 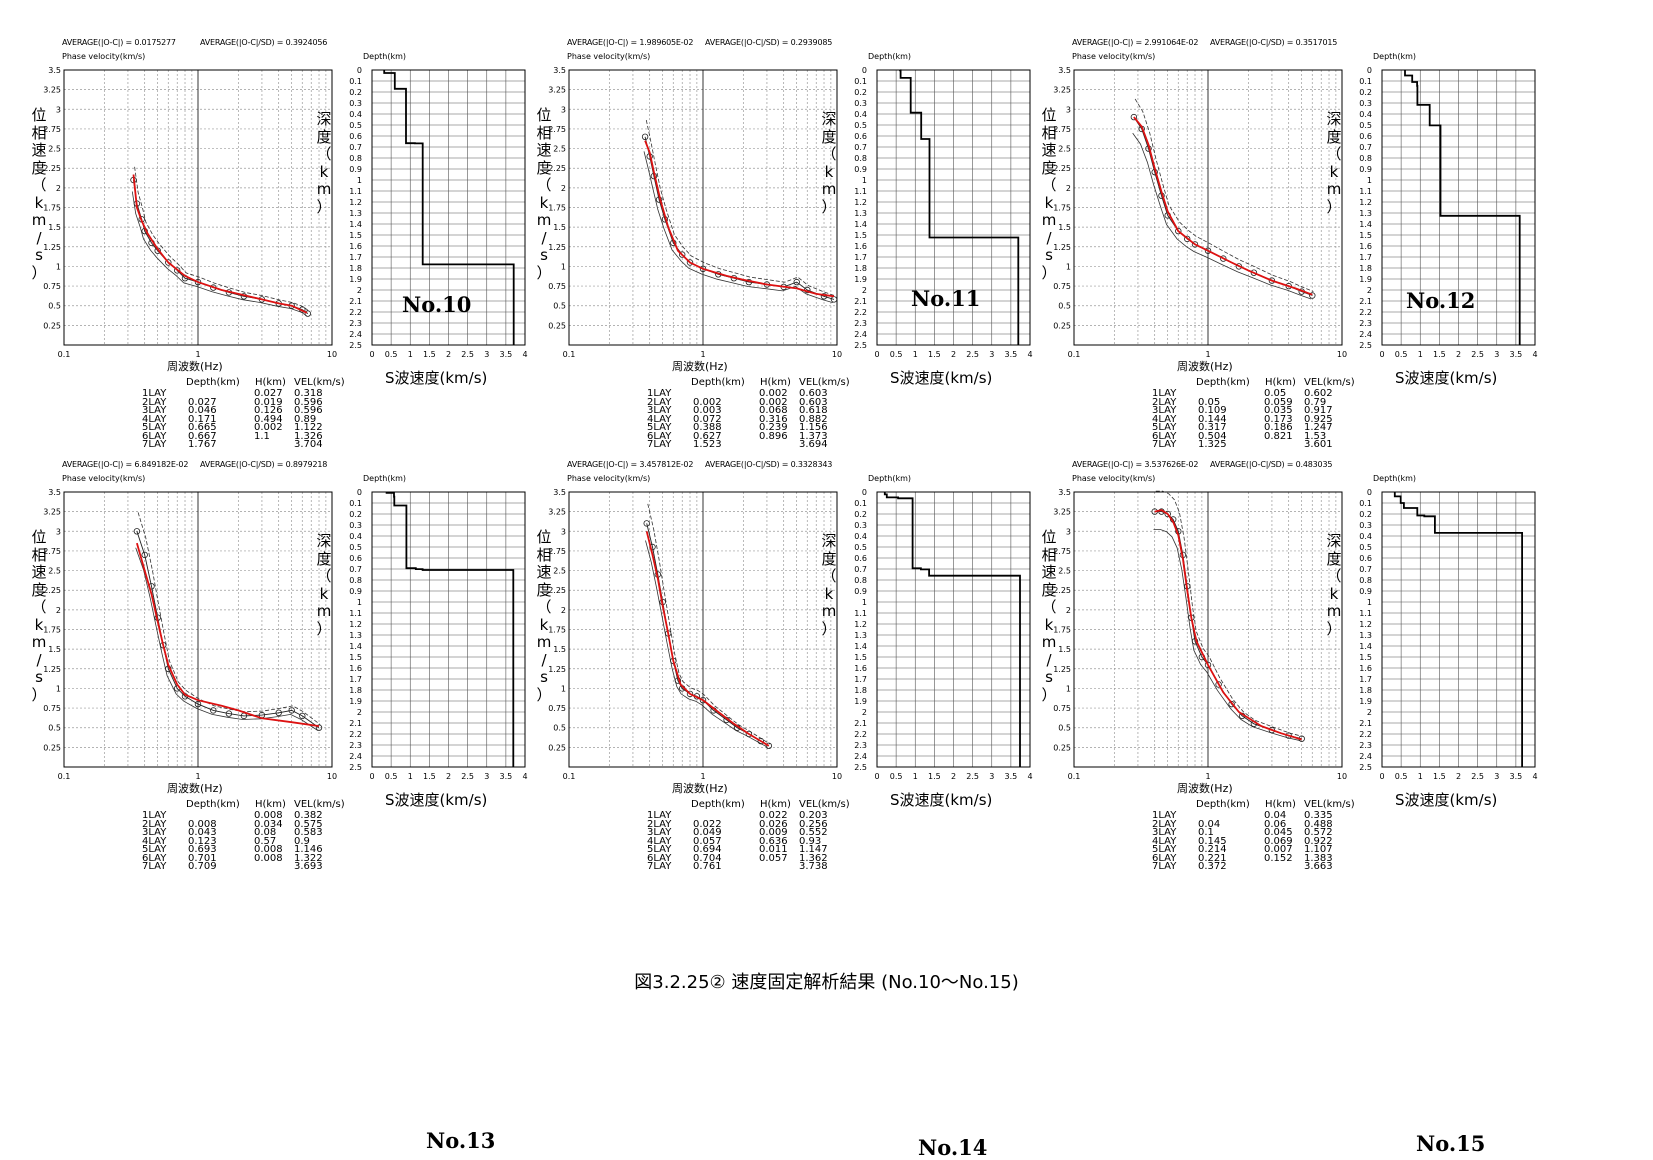 I want to click on table-cell: 0.05, so click(x=1209, y=402).